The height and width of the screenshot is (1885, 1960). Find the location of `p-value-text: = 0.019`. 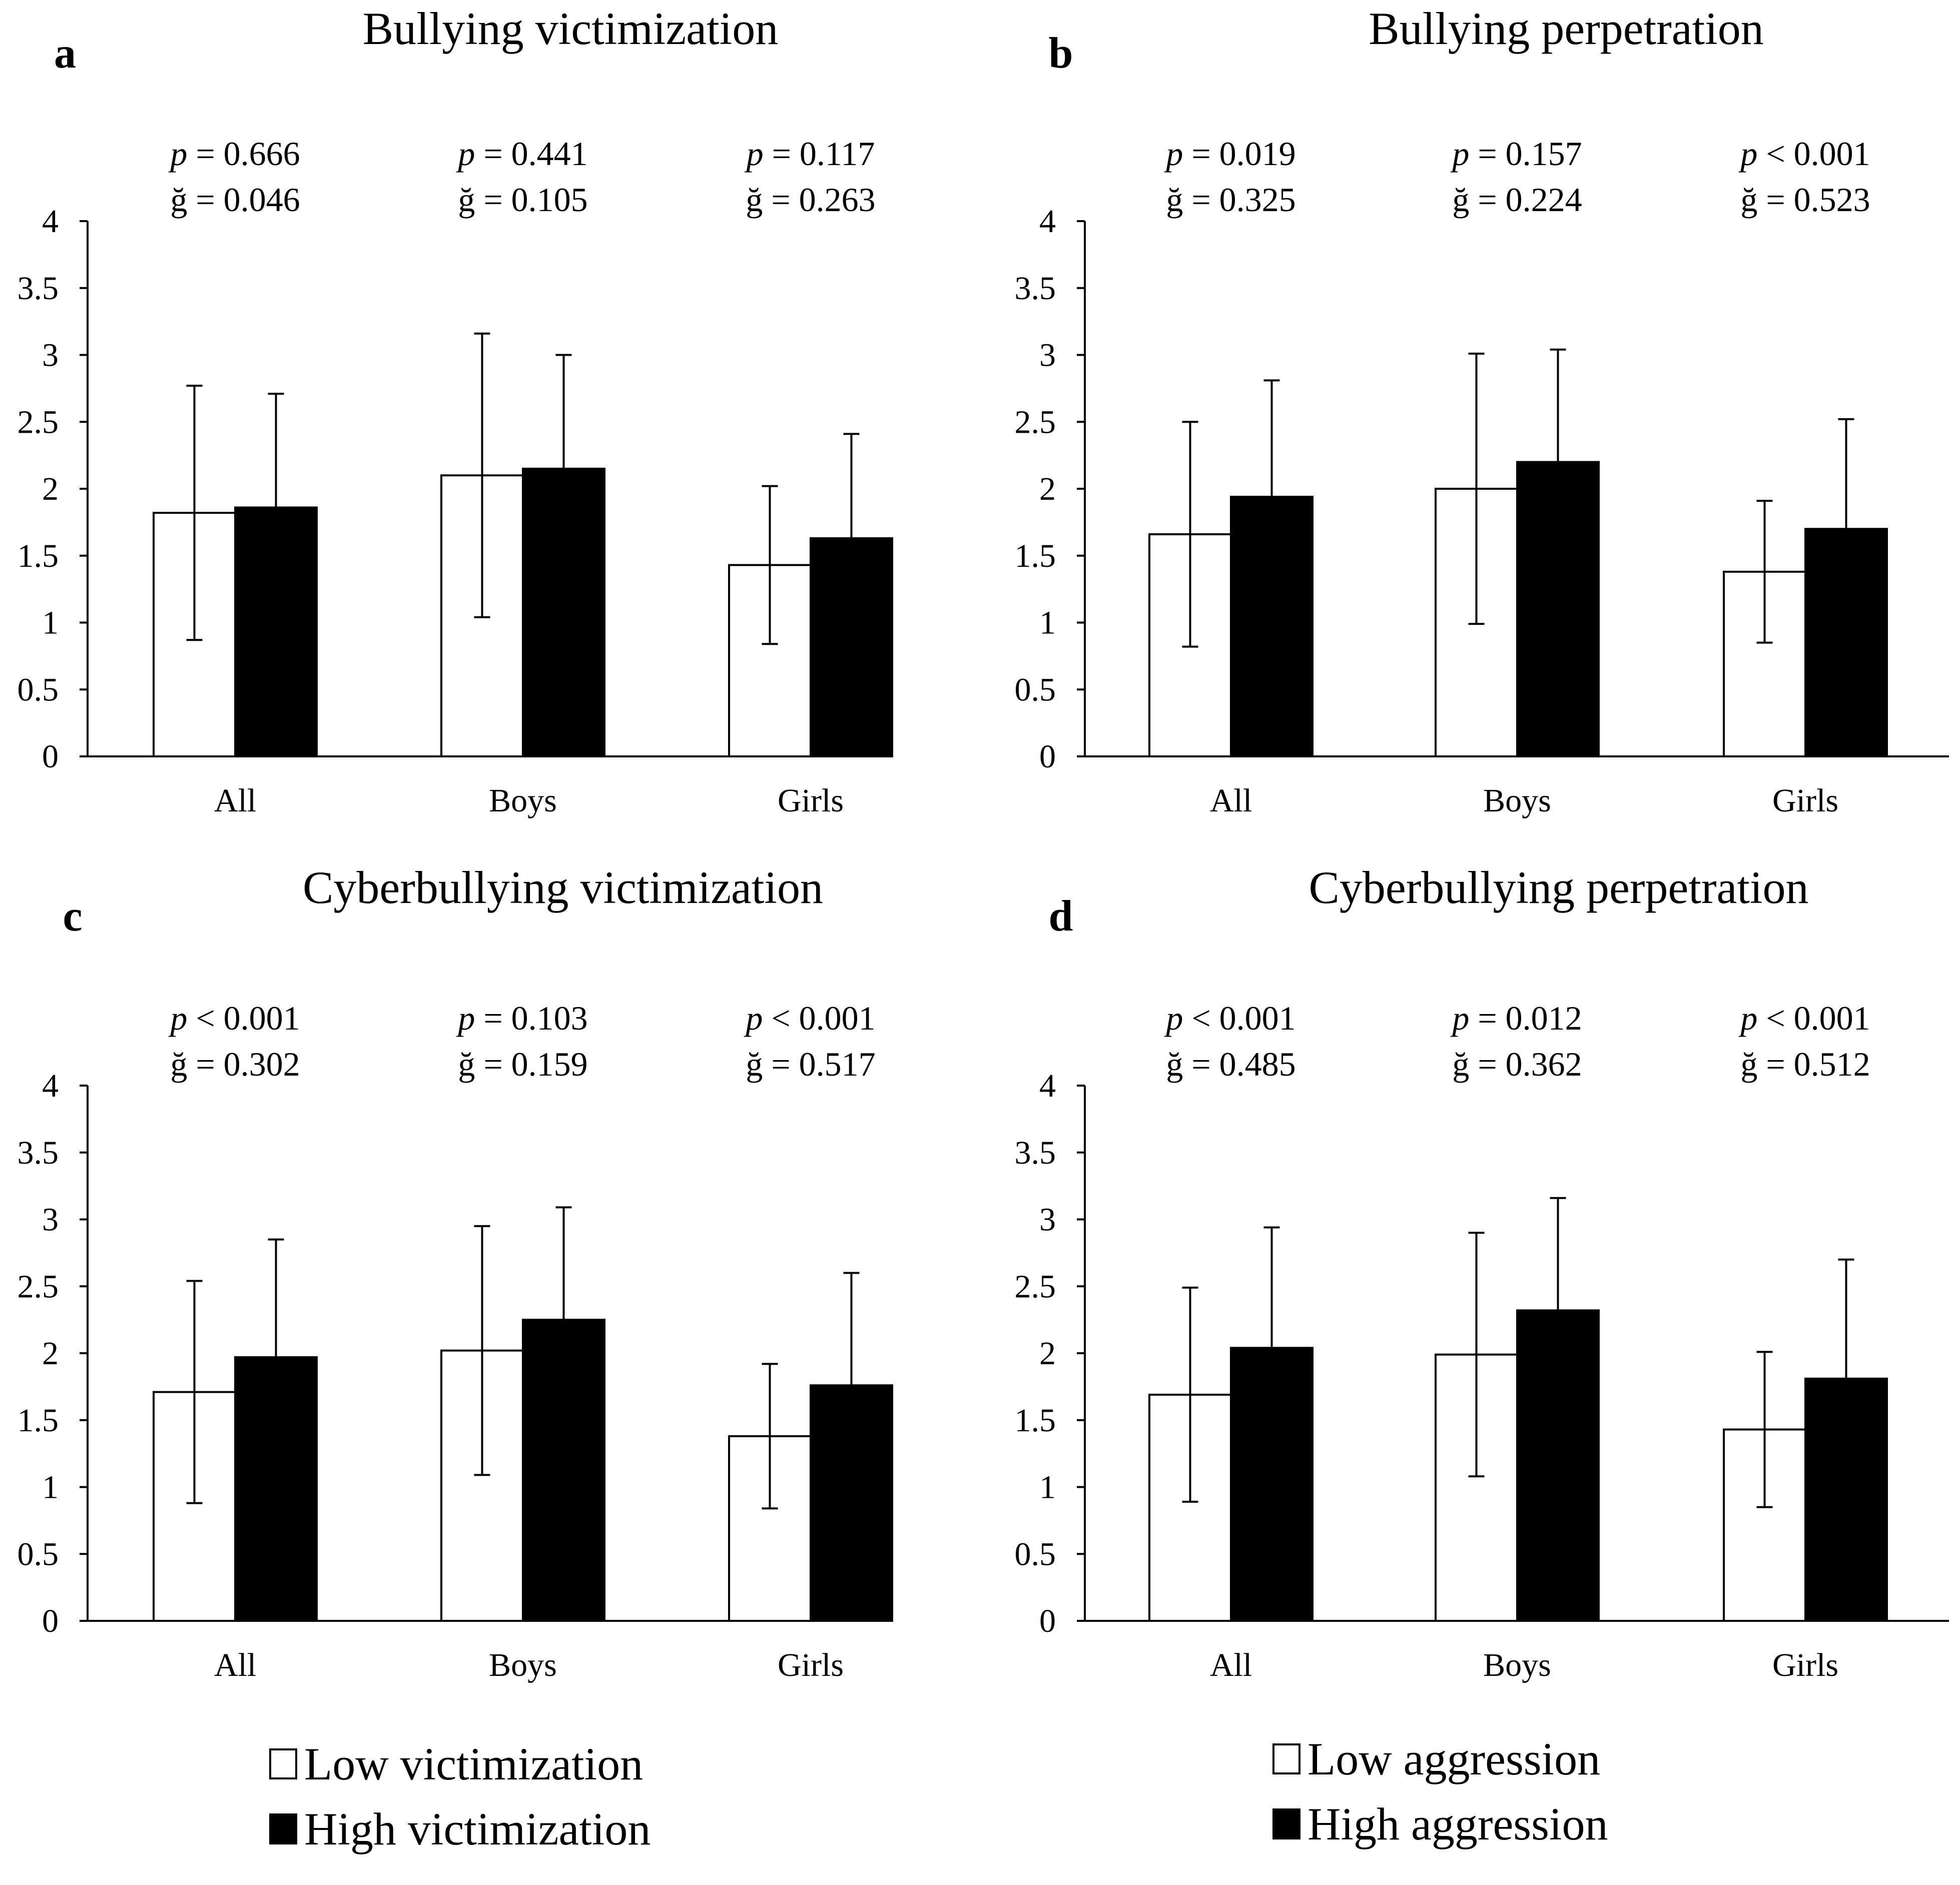

p-value-text: = 0.019 is located at coordinates (1239, 154).